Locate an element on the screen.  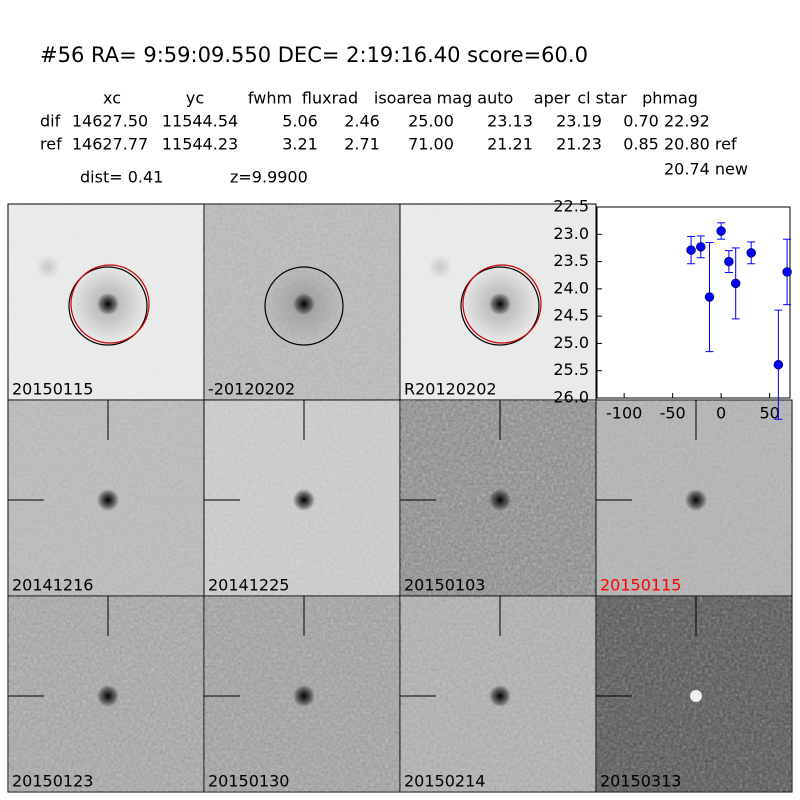
stamp: 20150214 is located at coordinates (498, 694).